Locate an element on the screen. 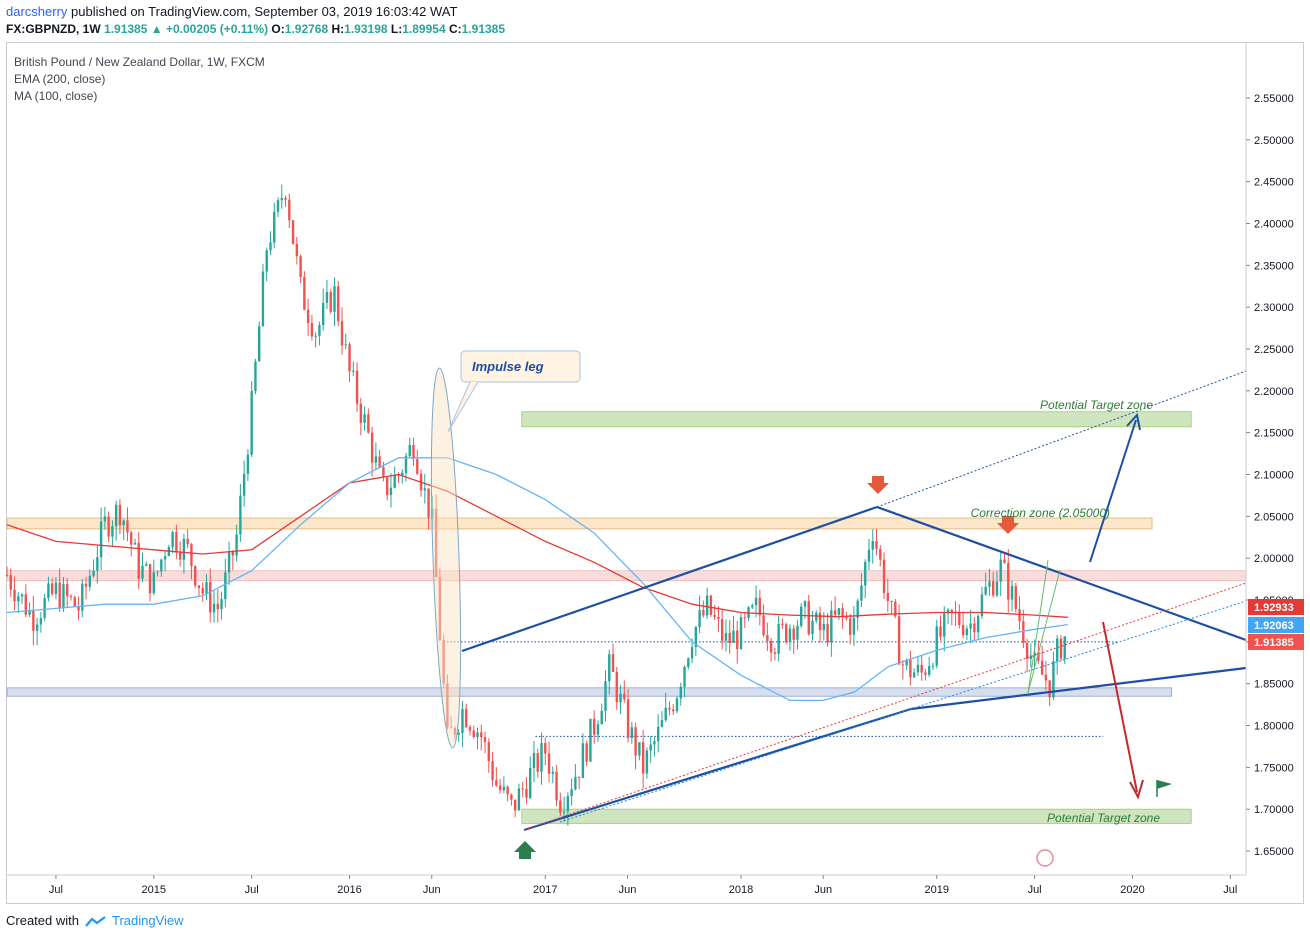 Image resolution: width=1310 pixels, height=939 pixels. y-tick-label: 2.10000 is located at coordinates (1274, 476).